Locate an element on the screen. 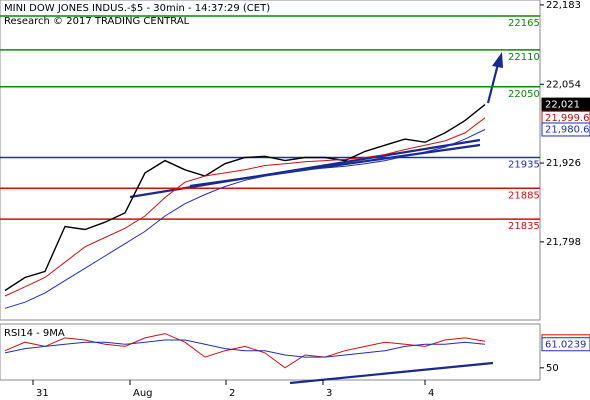  rsi-frame is located at coordinates (270, 352).